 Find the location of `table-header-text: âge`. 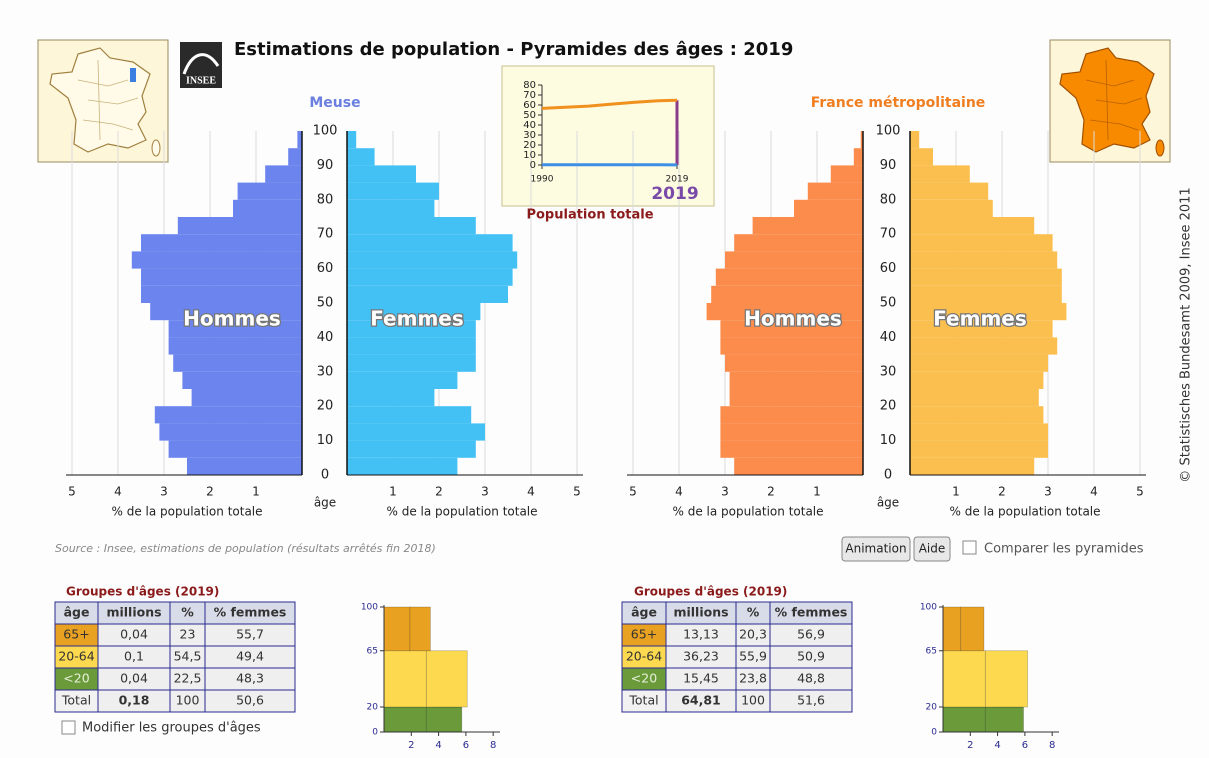

table-header-text: âge is located at coordinates (644, 612).